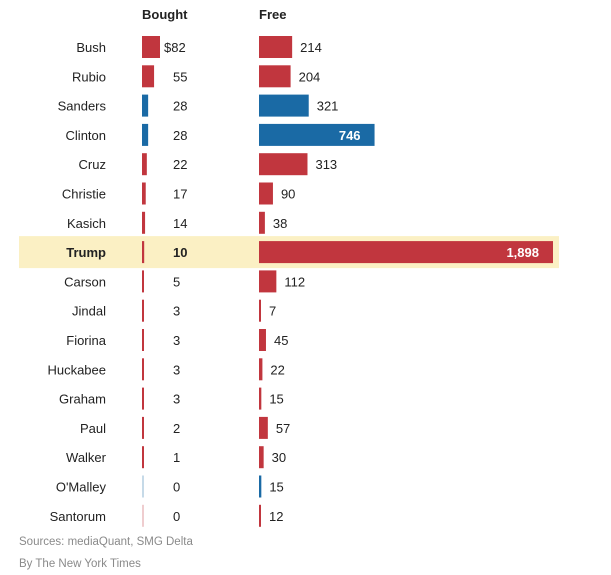  Describe the element at coordinates (89, 311) in the screenshot. I see `candidate-name: Jindal` at that location.